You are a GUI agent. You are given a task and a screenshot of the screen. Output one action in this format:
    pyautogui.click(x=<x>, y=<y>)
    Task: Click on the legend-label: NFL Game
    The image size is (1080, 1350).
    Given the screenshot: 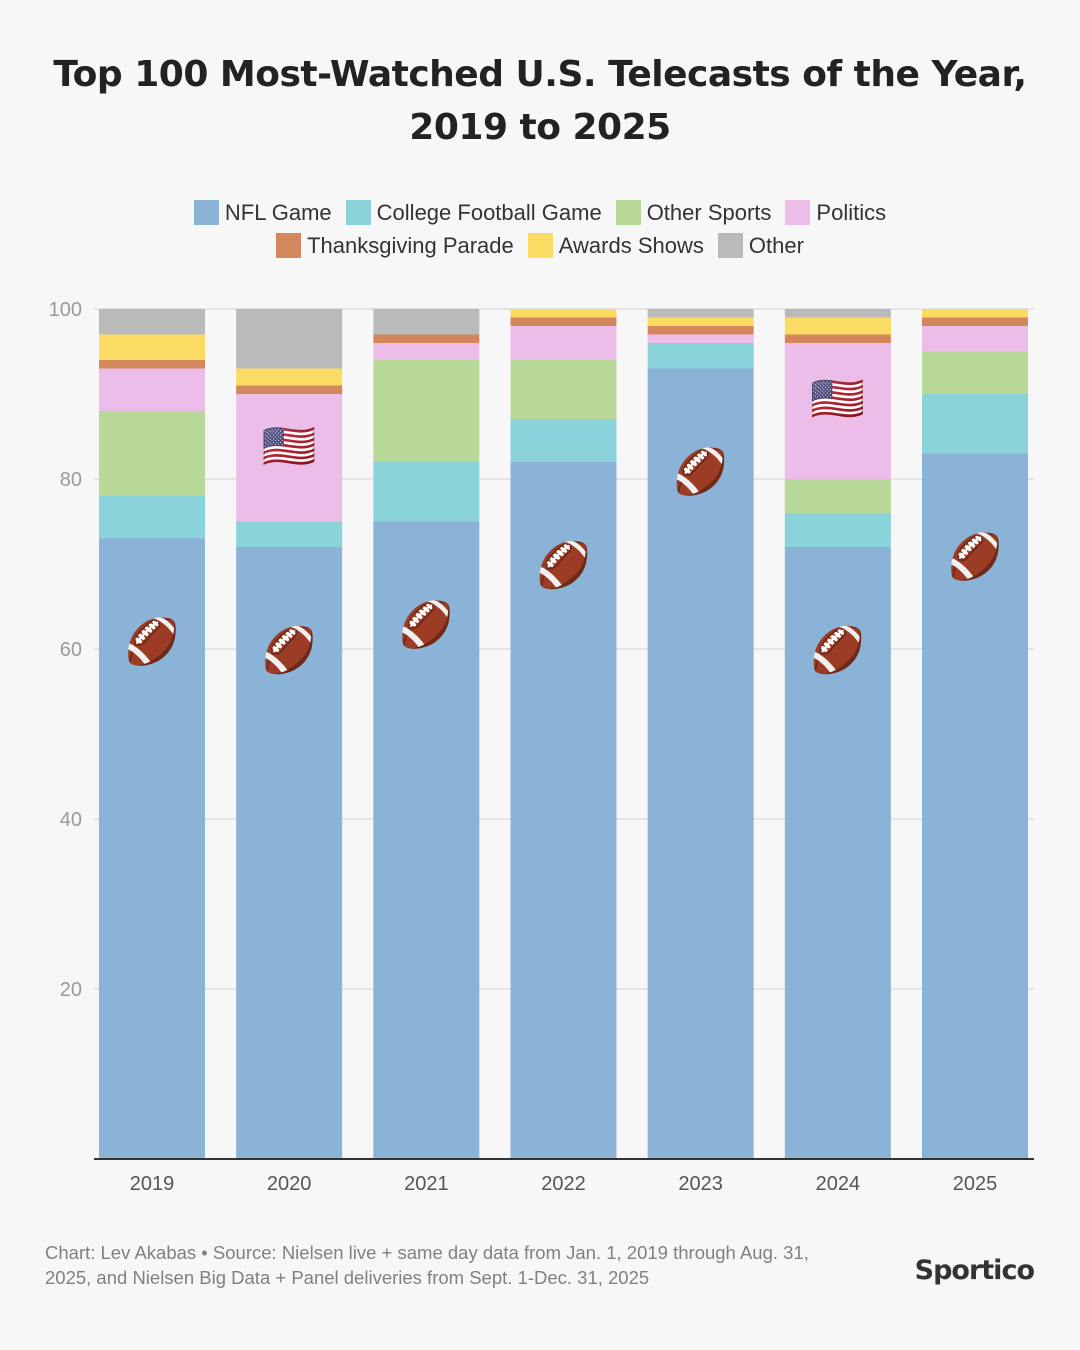 What is the action you would take?
    pyautogui.click(x=278, y=212)
    